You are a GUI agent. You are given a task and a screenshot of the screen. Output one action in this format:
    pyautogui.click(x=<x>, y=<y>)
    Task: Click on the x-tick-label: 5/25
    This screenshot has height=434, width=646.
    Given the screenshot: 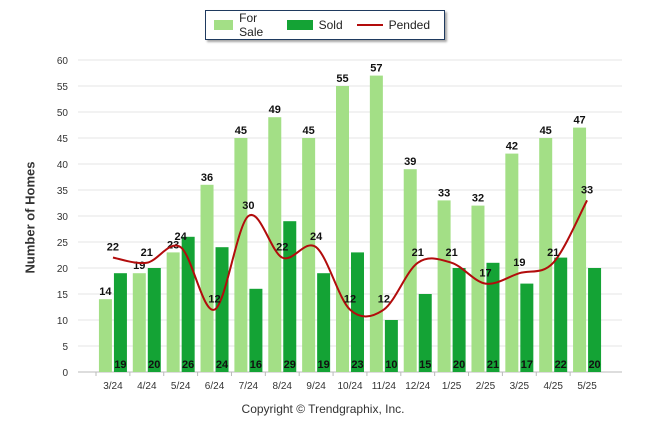 What is the action you would take?
    pyautogui.click(x=587, y=386)
    